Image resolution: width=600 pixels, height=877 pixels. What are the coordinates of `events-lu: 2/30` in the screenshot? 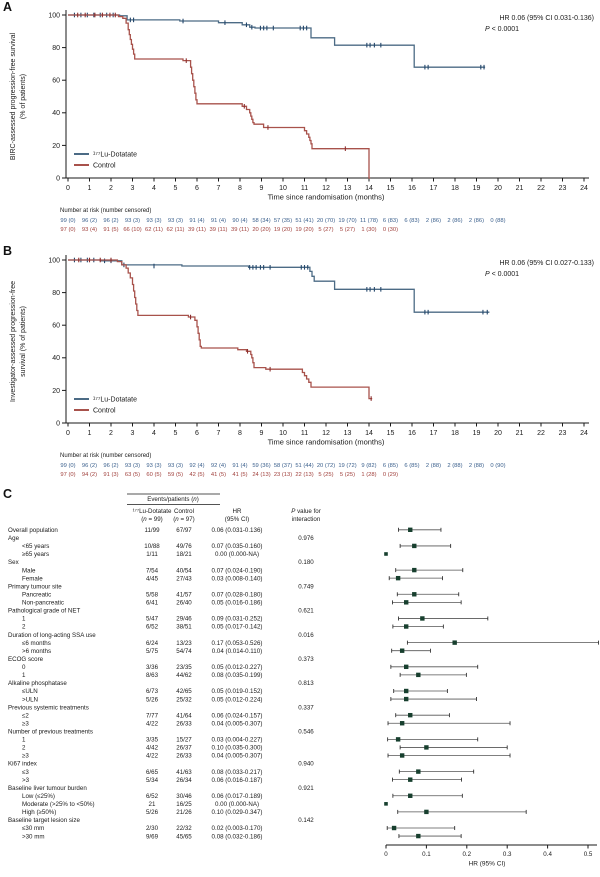 It's located at (152, 828).